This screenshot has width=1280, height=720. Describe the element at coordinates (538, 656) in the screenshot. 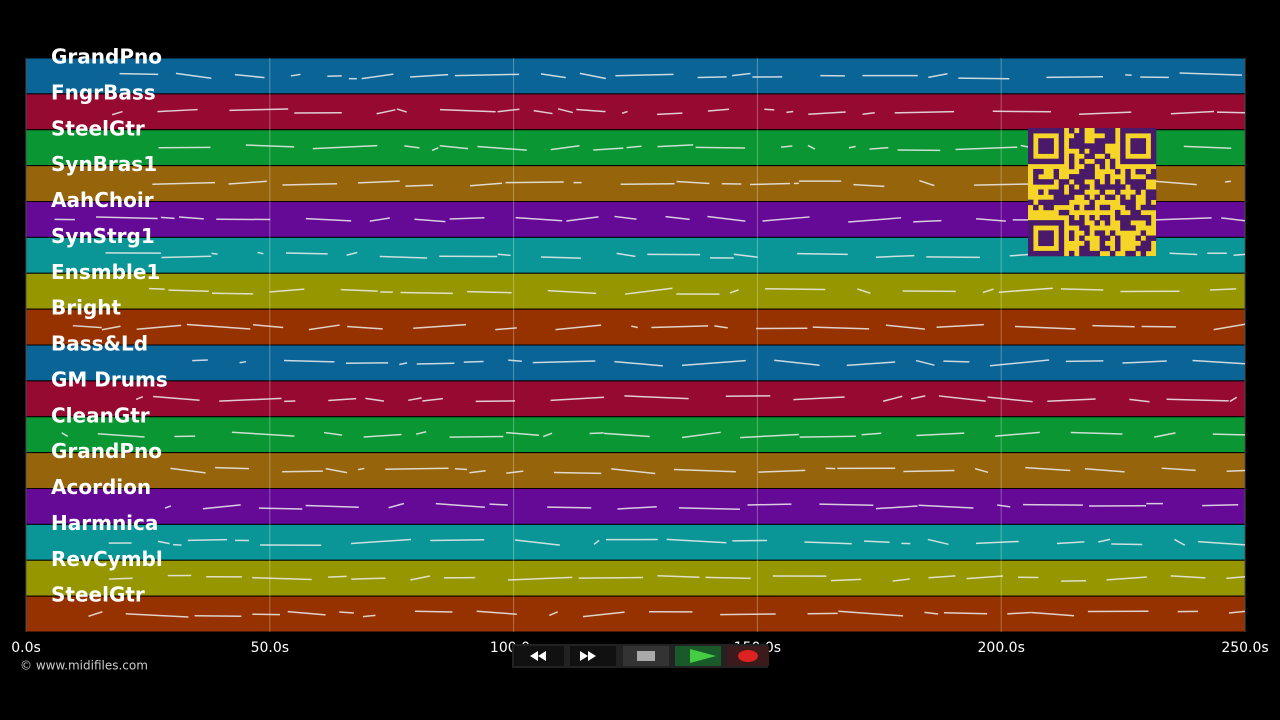

I see `rewind-icon` at that location.